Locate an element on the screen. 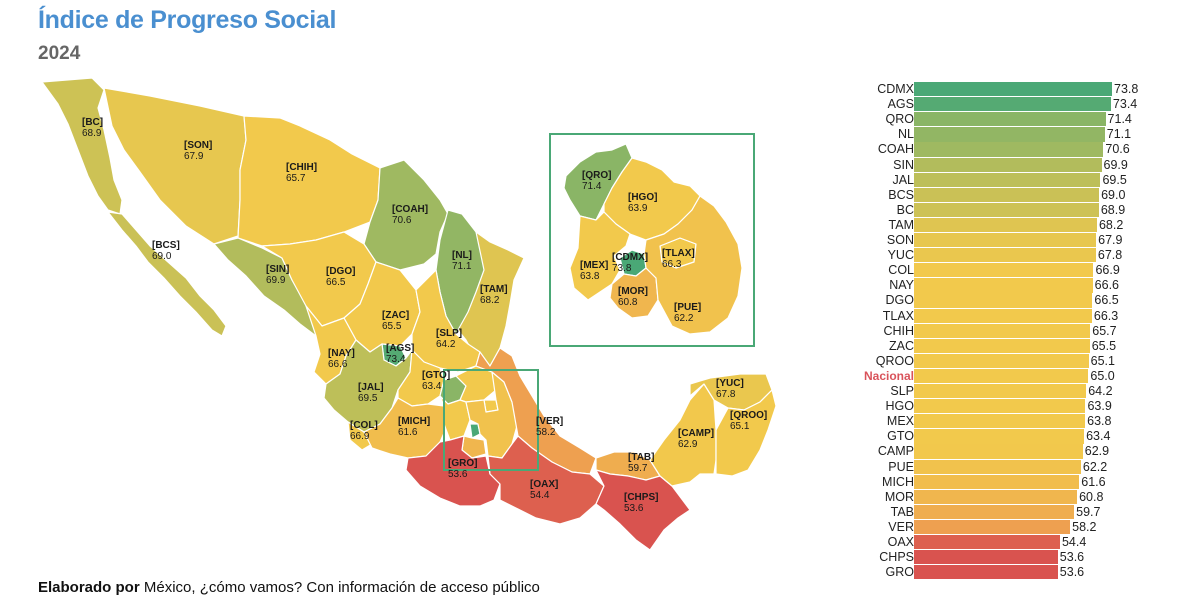  state-COAH is located at coordinates (406, 215).